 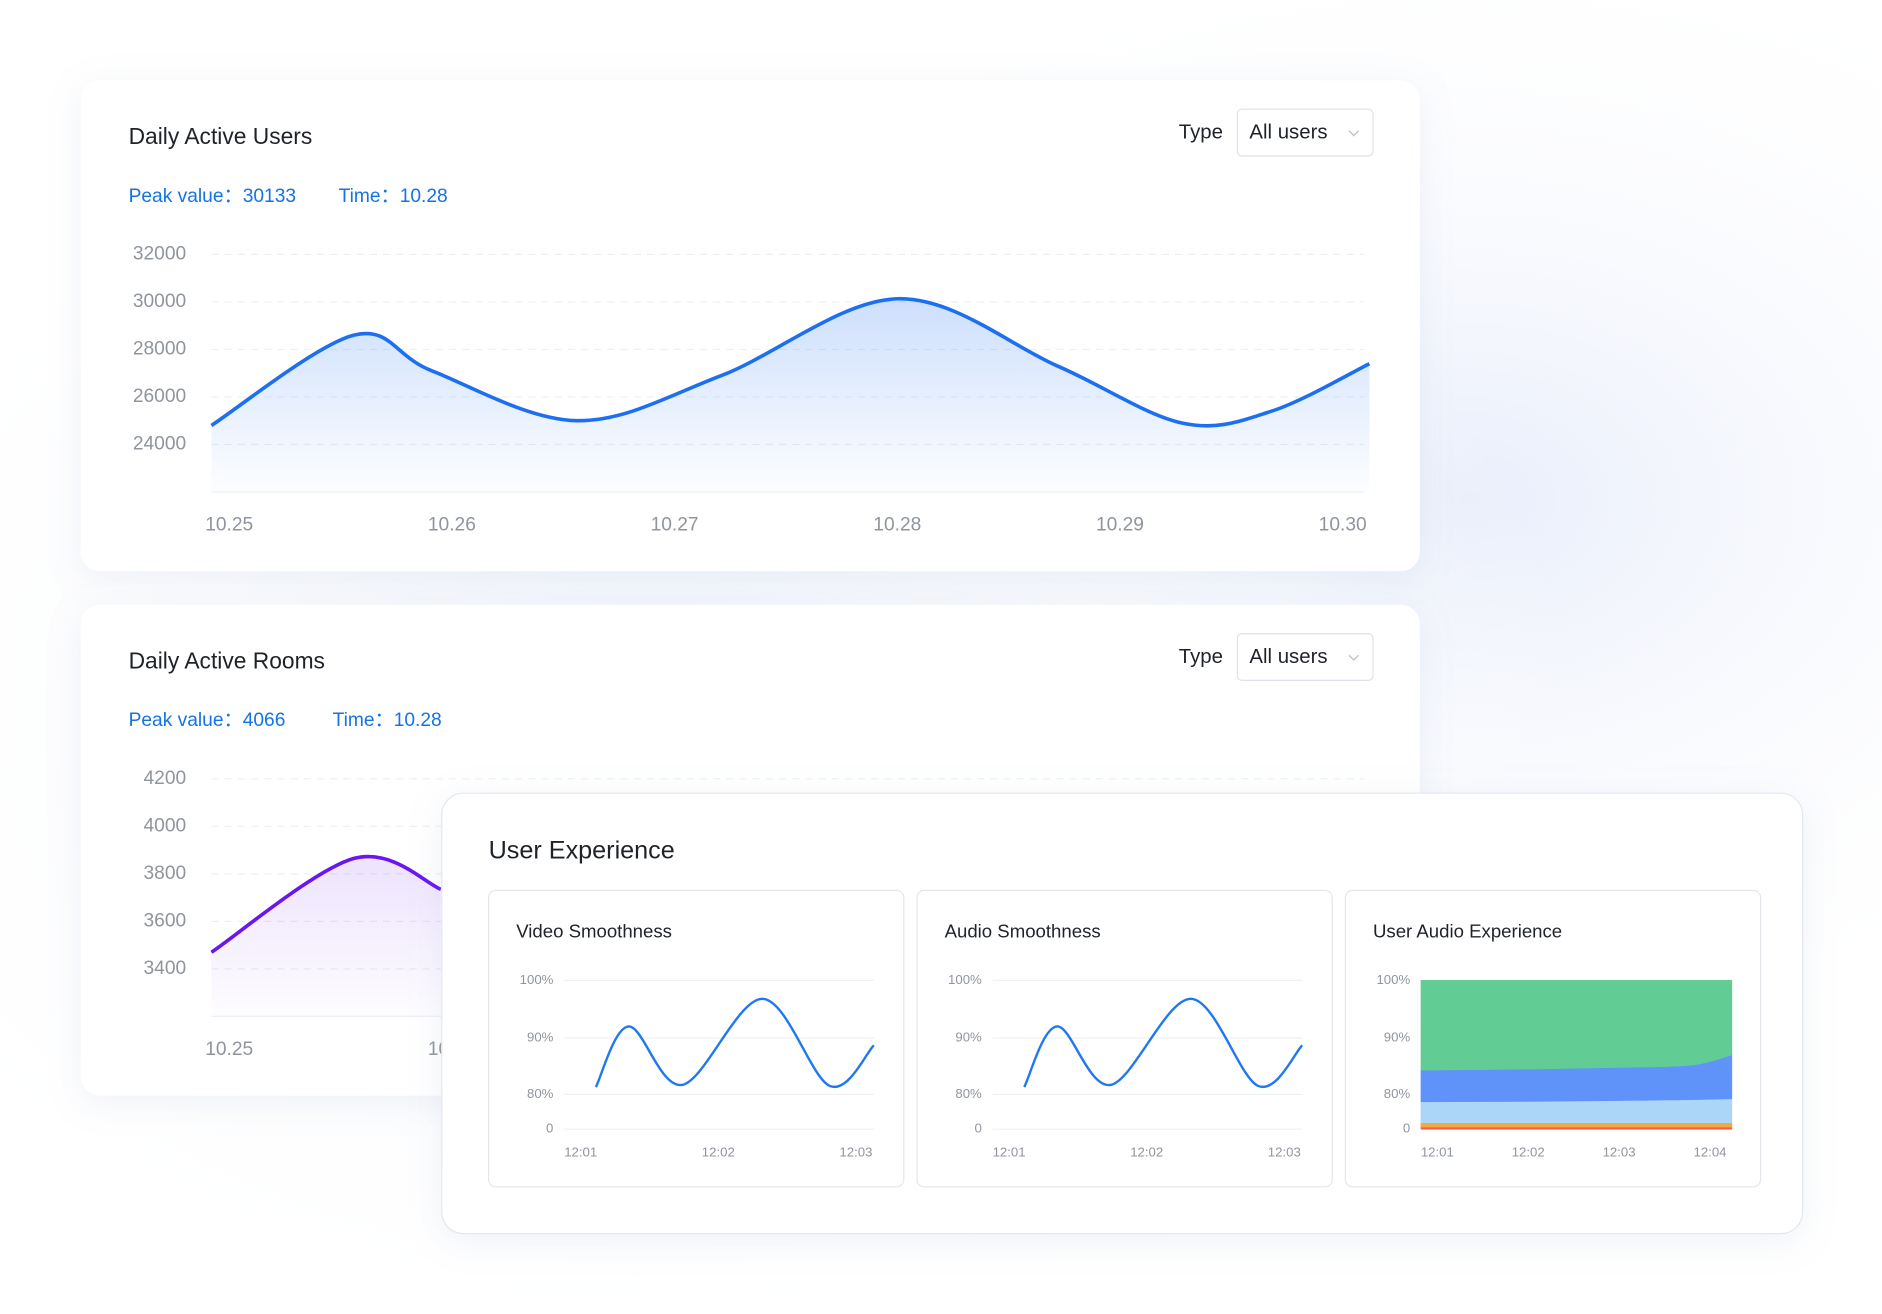 I want to click on peak-value: 4066, so click(x=264, y=720).